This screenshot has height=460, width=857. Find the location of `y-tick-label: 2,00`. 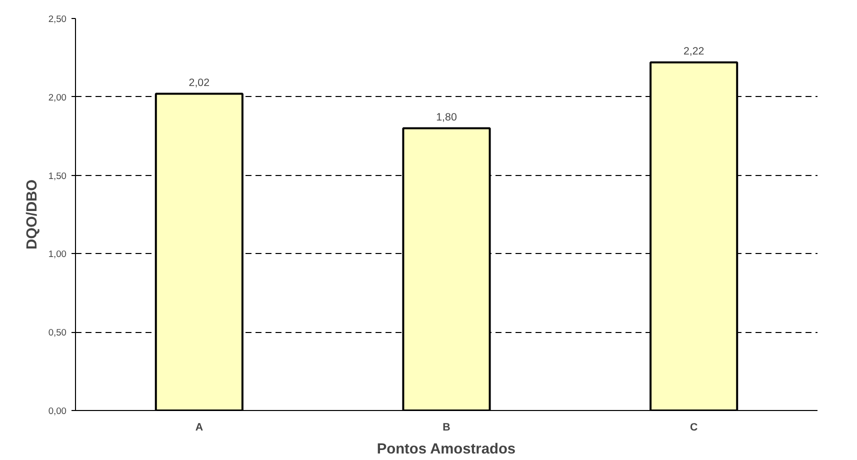

y-tick-label: 2,00 is located at coordinates (57, 97).